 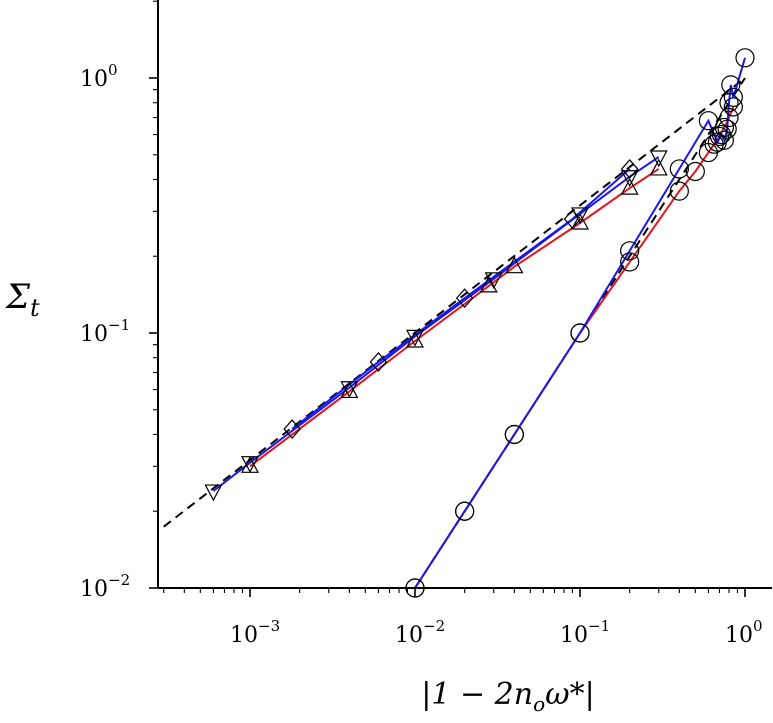 I want to click on x-tick-label: 10⁰, so click(x=744, y=632).